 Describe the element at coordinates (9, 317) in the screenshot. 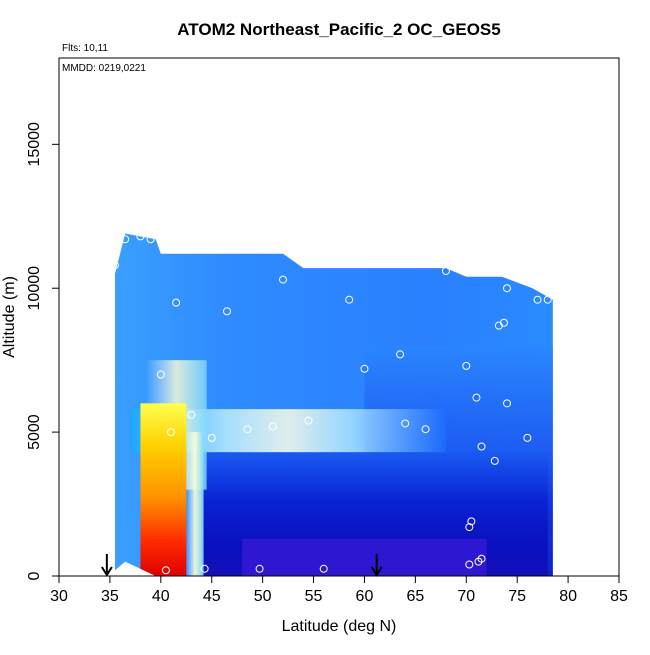

I see `y-axis-title: Altitude (m)` at that location.